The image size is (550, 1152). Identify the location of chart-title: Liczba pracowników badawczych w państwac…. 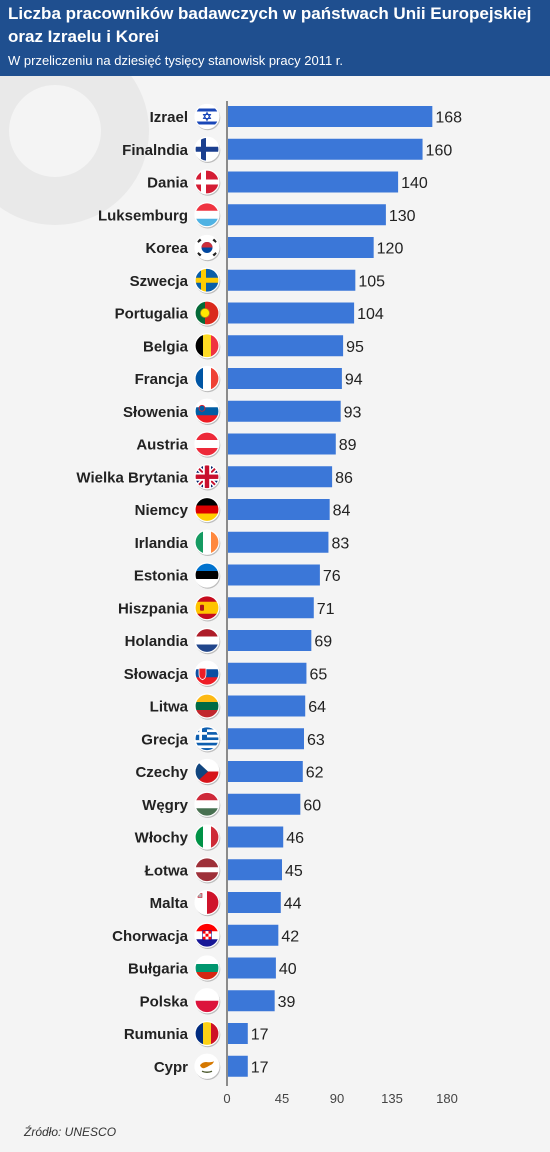
(270, 25).